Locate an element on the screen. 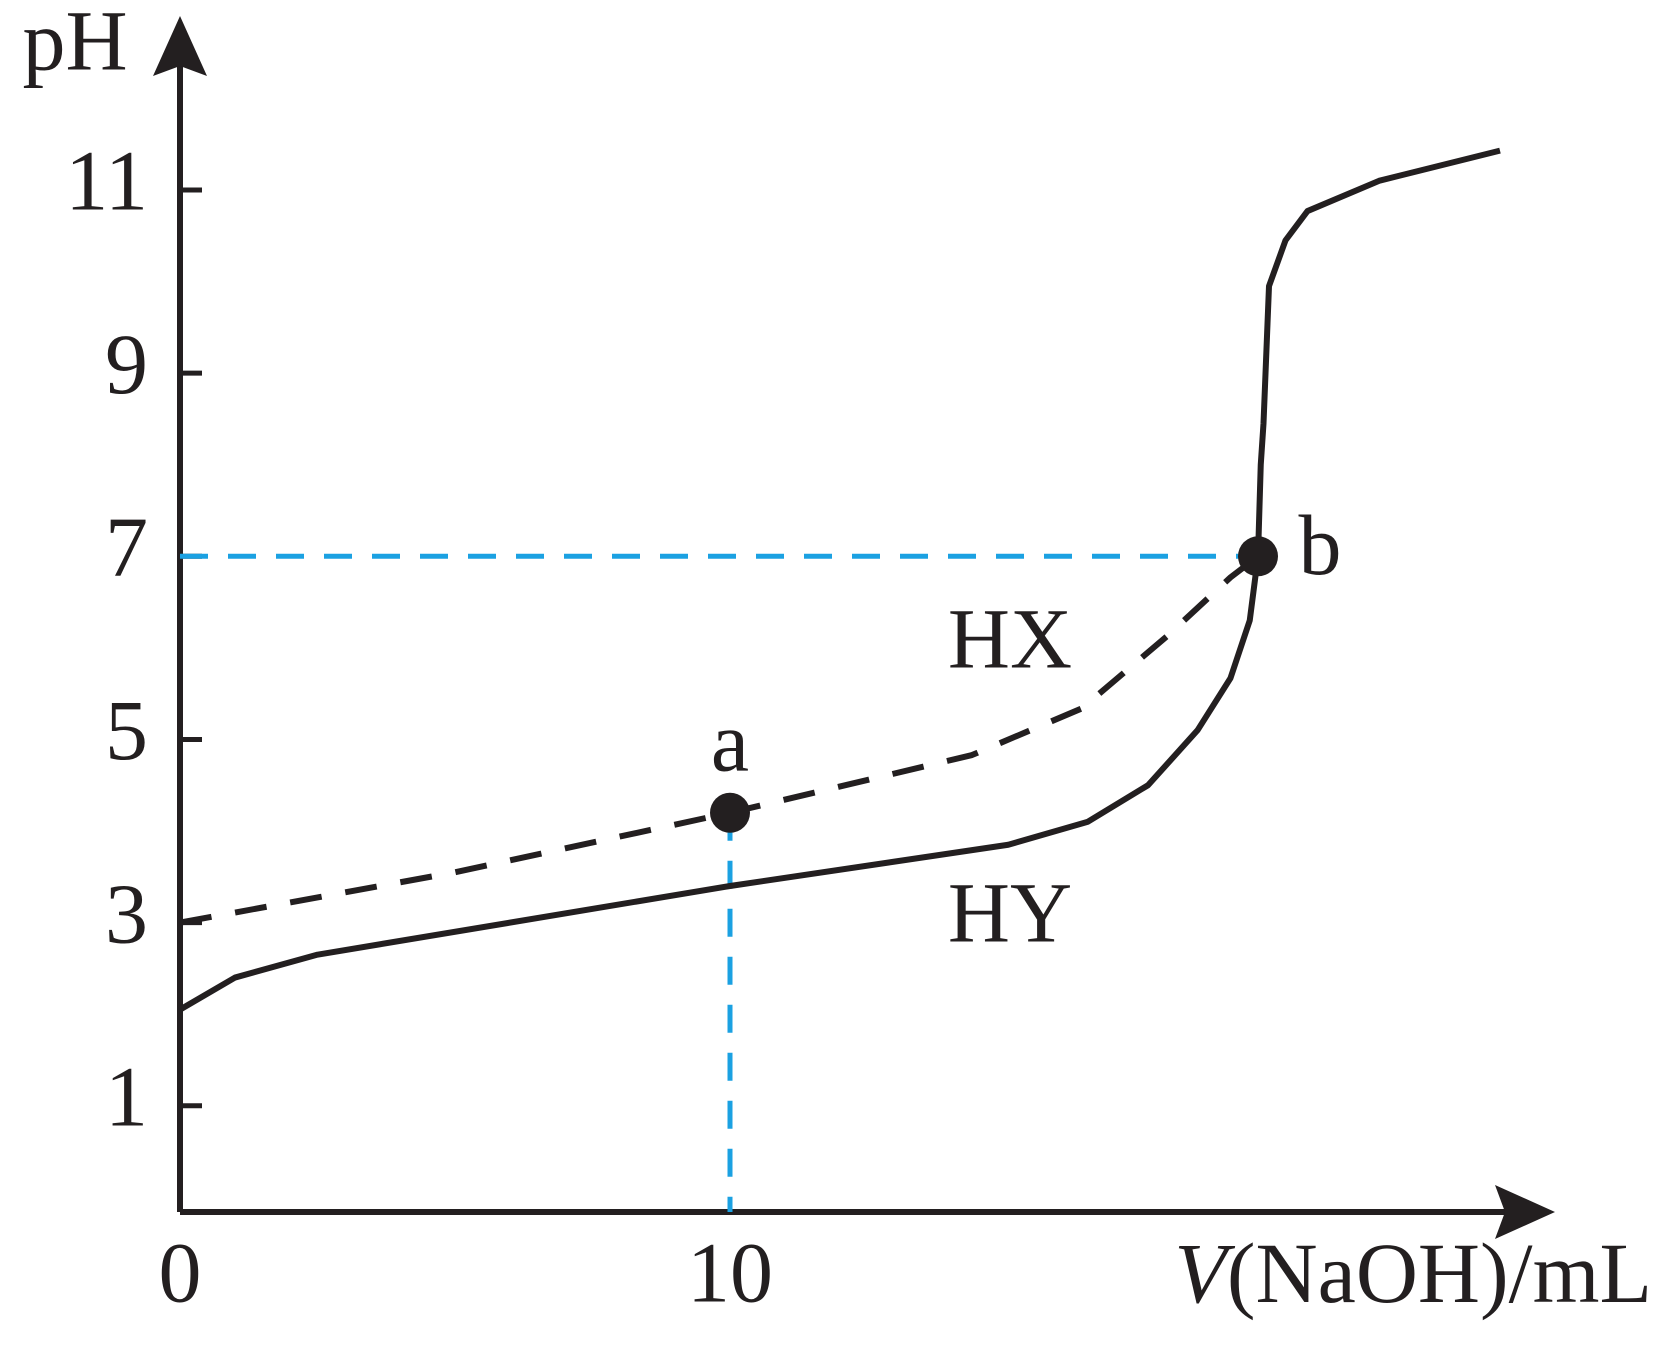 Image resolution: width=1663 pixels, height=1346 pixels. x-tick-label: 0 is located at coordinates (180, 1273).